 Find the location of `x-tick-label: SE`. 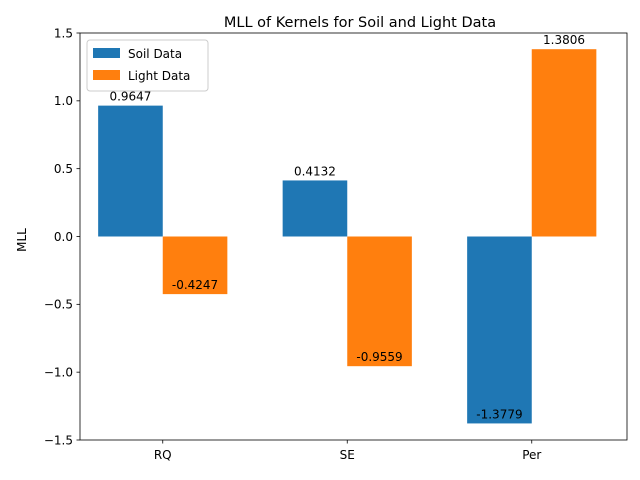

x-tick-label: SE is located at coordinates (347, 455).